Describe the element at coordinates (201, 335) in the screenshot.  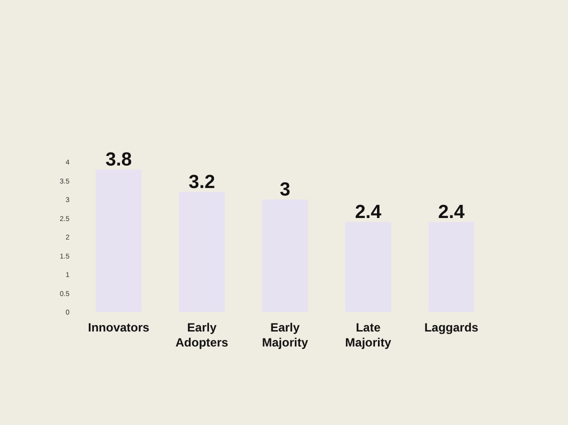
I see `x-tick-label: Early Adopters` at that location.